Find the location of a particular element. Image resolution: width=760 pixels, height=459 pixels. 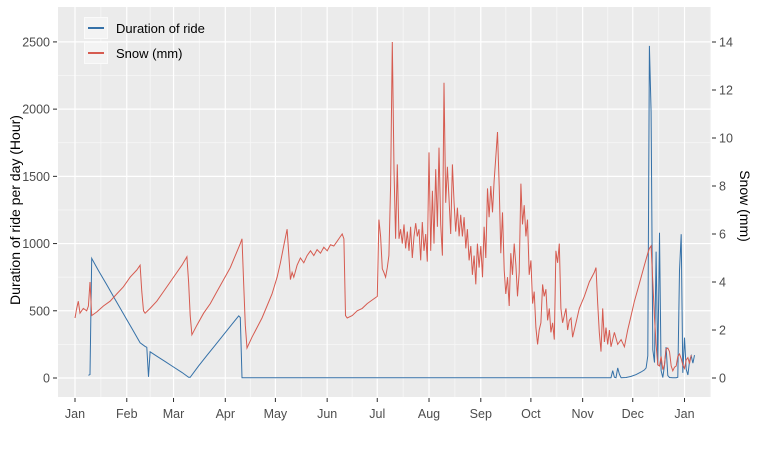

tick-label: Mar is located at coordinates (174, 414).